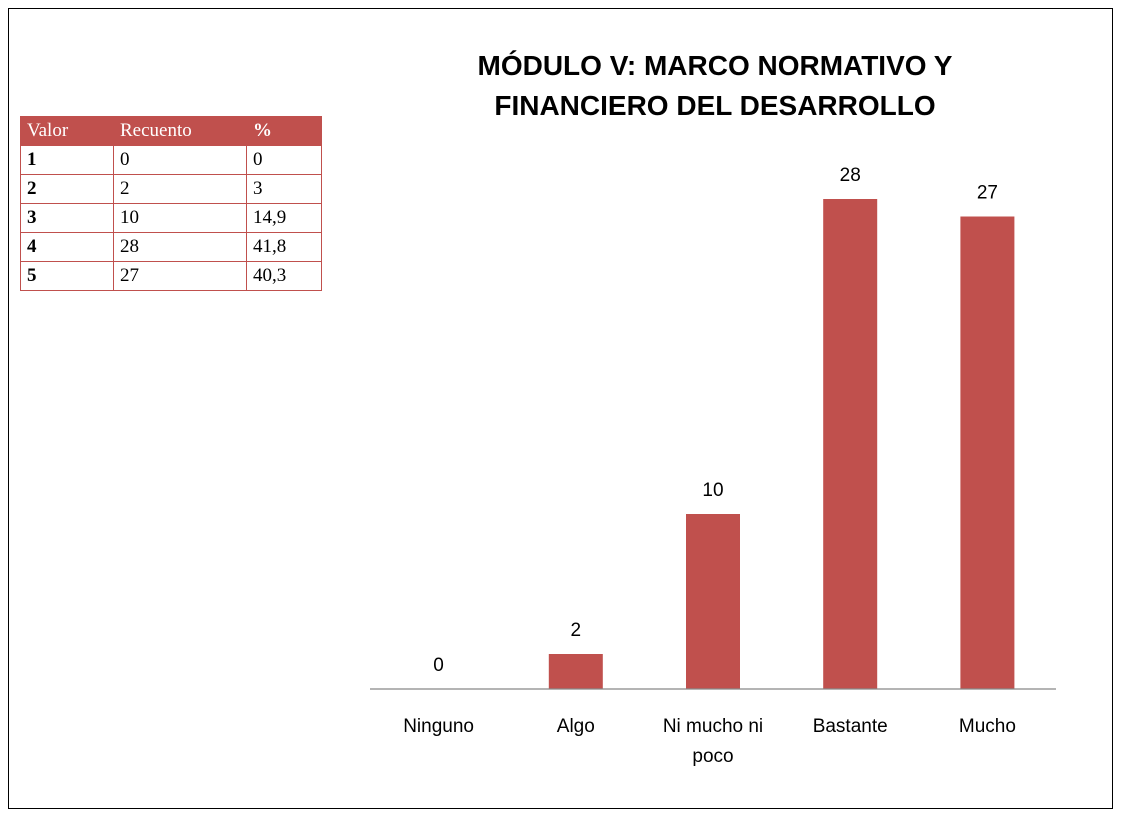  What do you see at coordinates (987, 726) in the screenshot?
I see `x-tick-label: Mucho` at bounding box center [987, 726].